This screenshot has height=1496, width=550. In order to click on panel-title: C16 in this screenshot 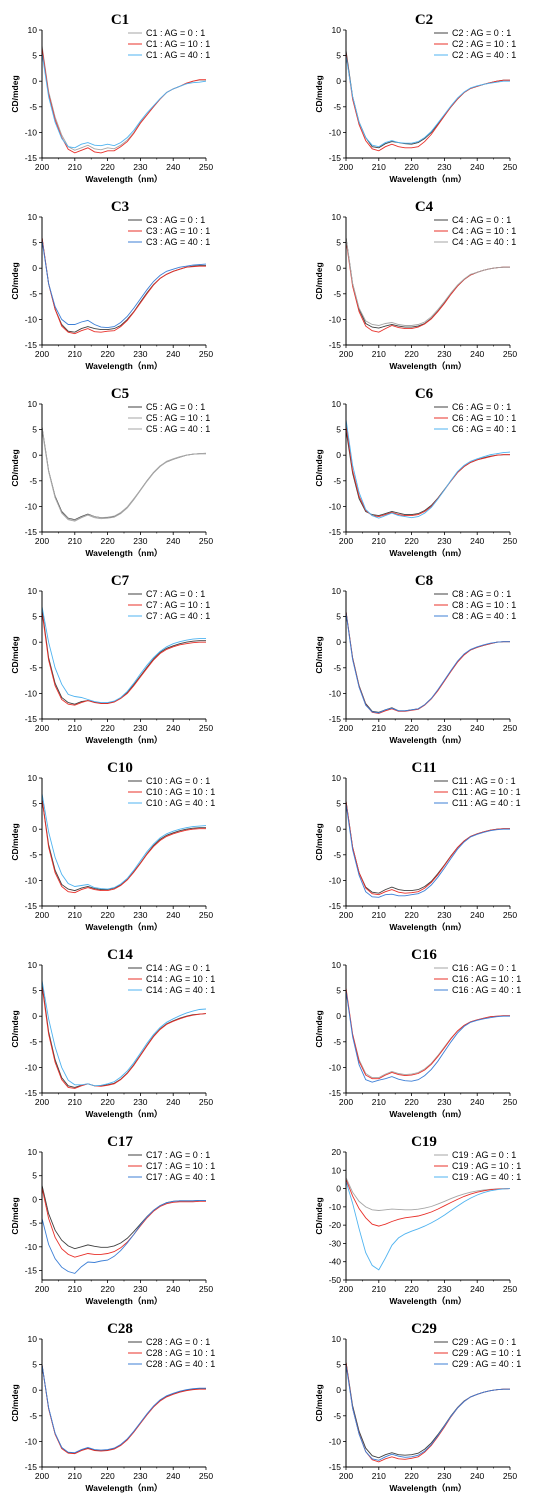, I will do `click(424, 955)`.